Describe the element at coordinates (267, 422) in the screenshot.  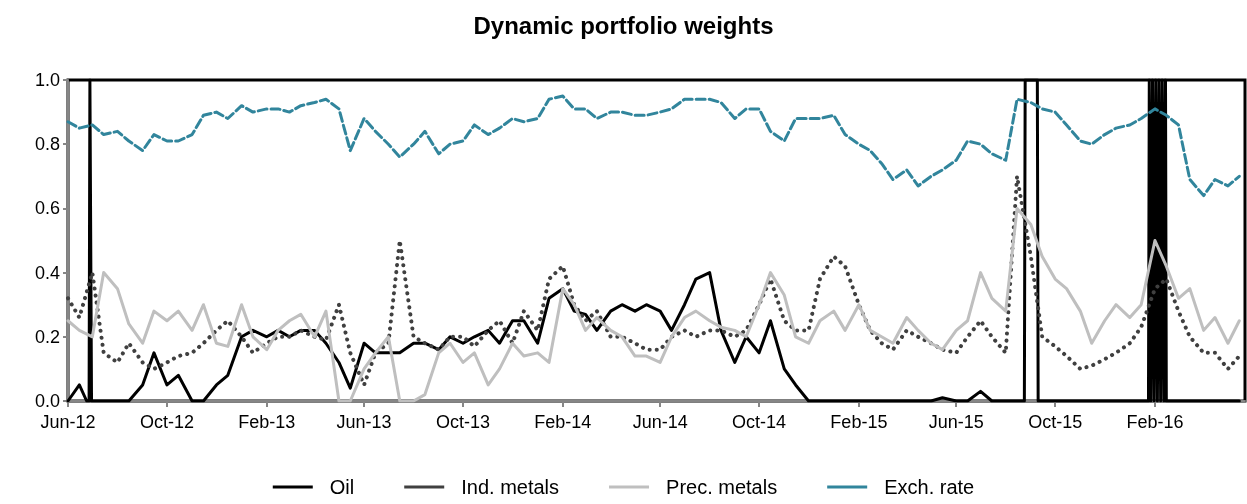
I see `x-tick-label: Feb-13` at that location.